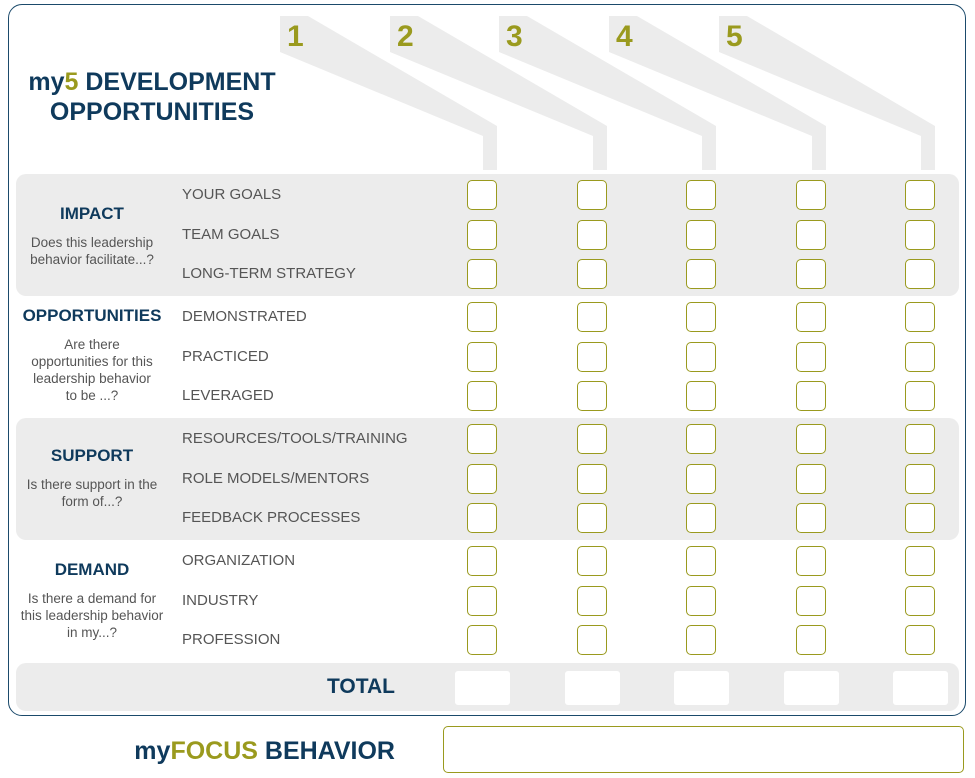 The height and width of the screenshot is (778, 975). Describe the element at coordinates (244, 316) in the screenshot. I see `row-label: DEMONSTRATED` at that location.